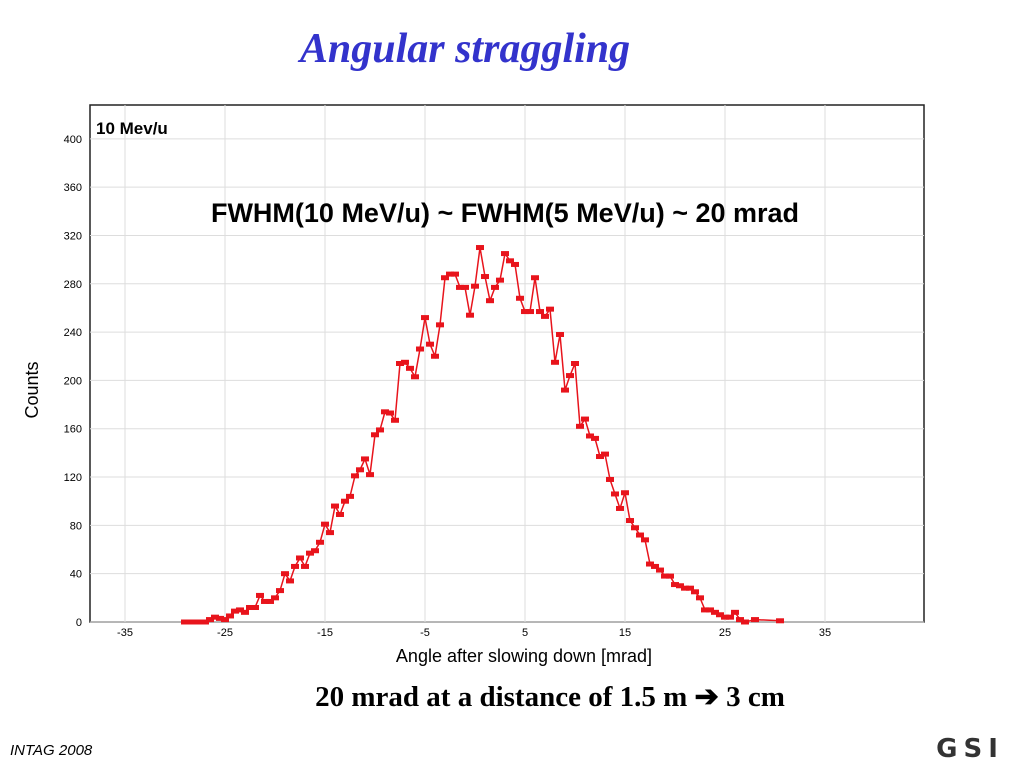 This screenshot has height=772, width=1023. I want to click on x-tick-label: -25, so click(225, 633).